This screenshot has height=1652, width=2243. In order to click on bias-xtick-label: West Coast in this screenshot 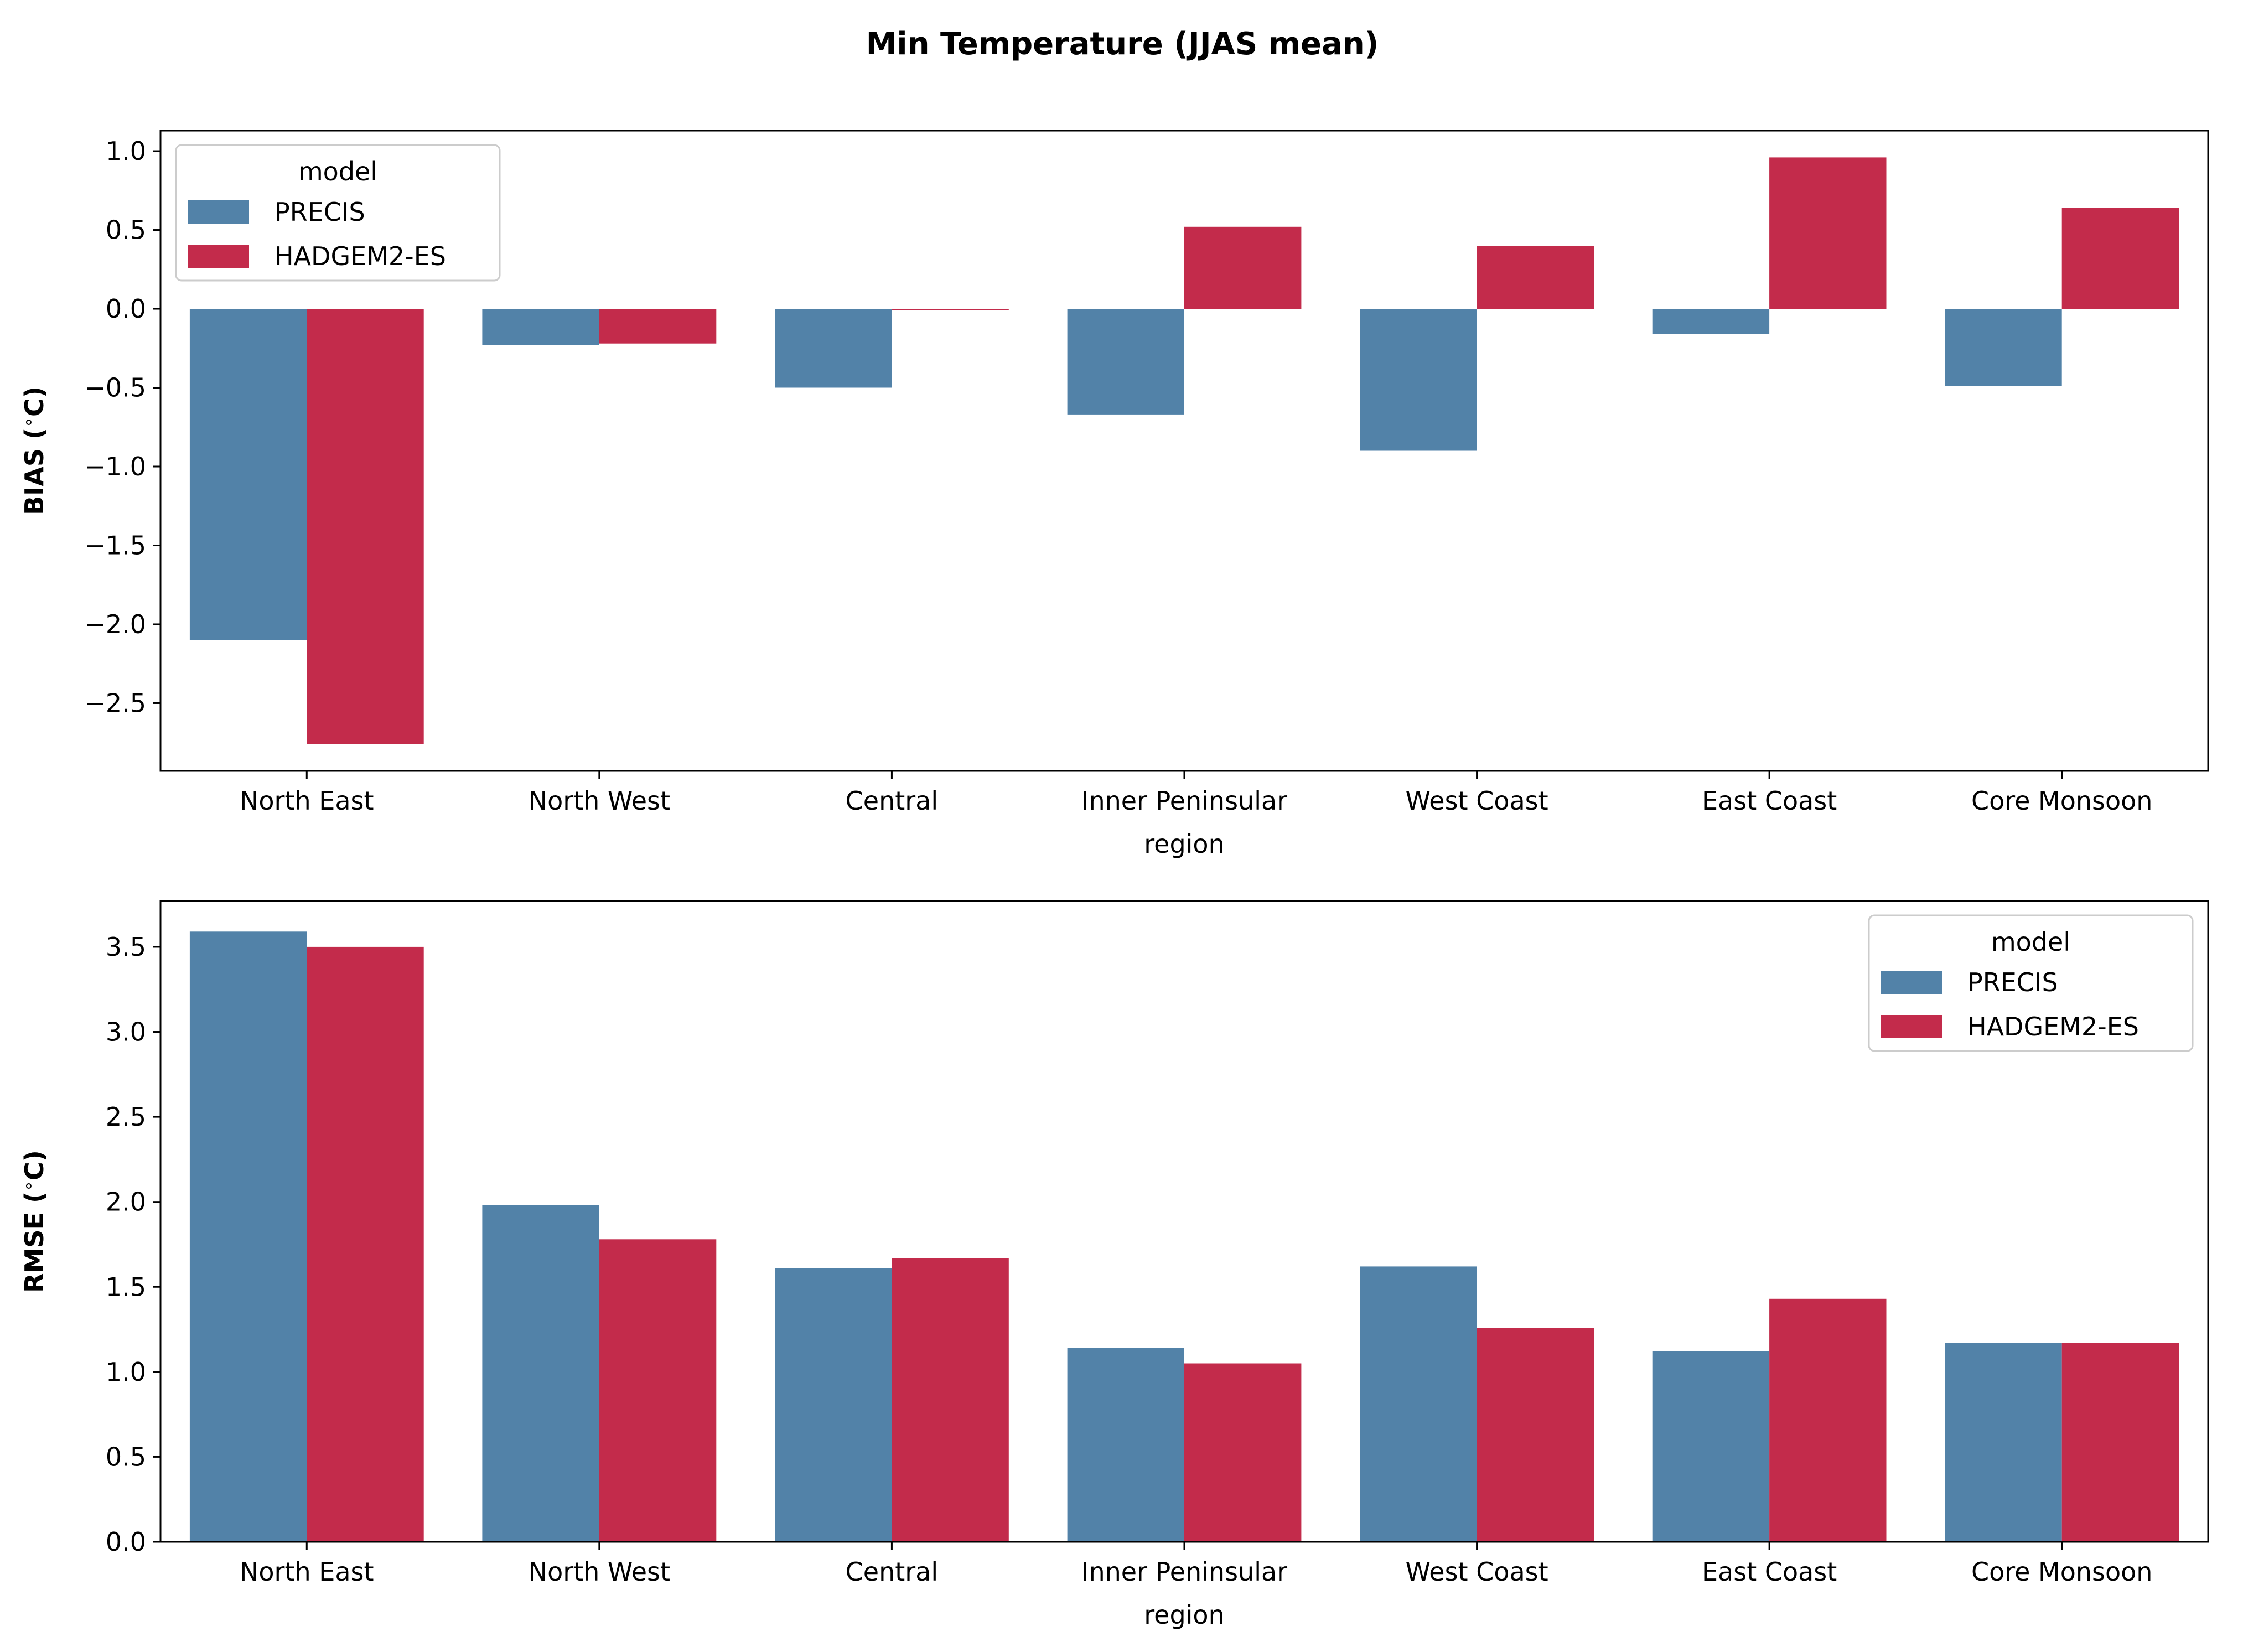, I will do `click(1476, 801)`.